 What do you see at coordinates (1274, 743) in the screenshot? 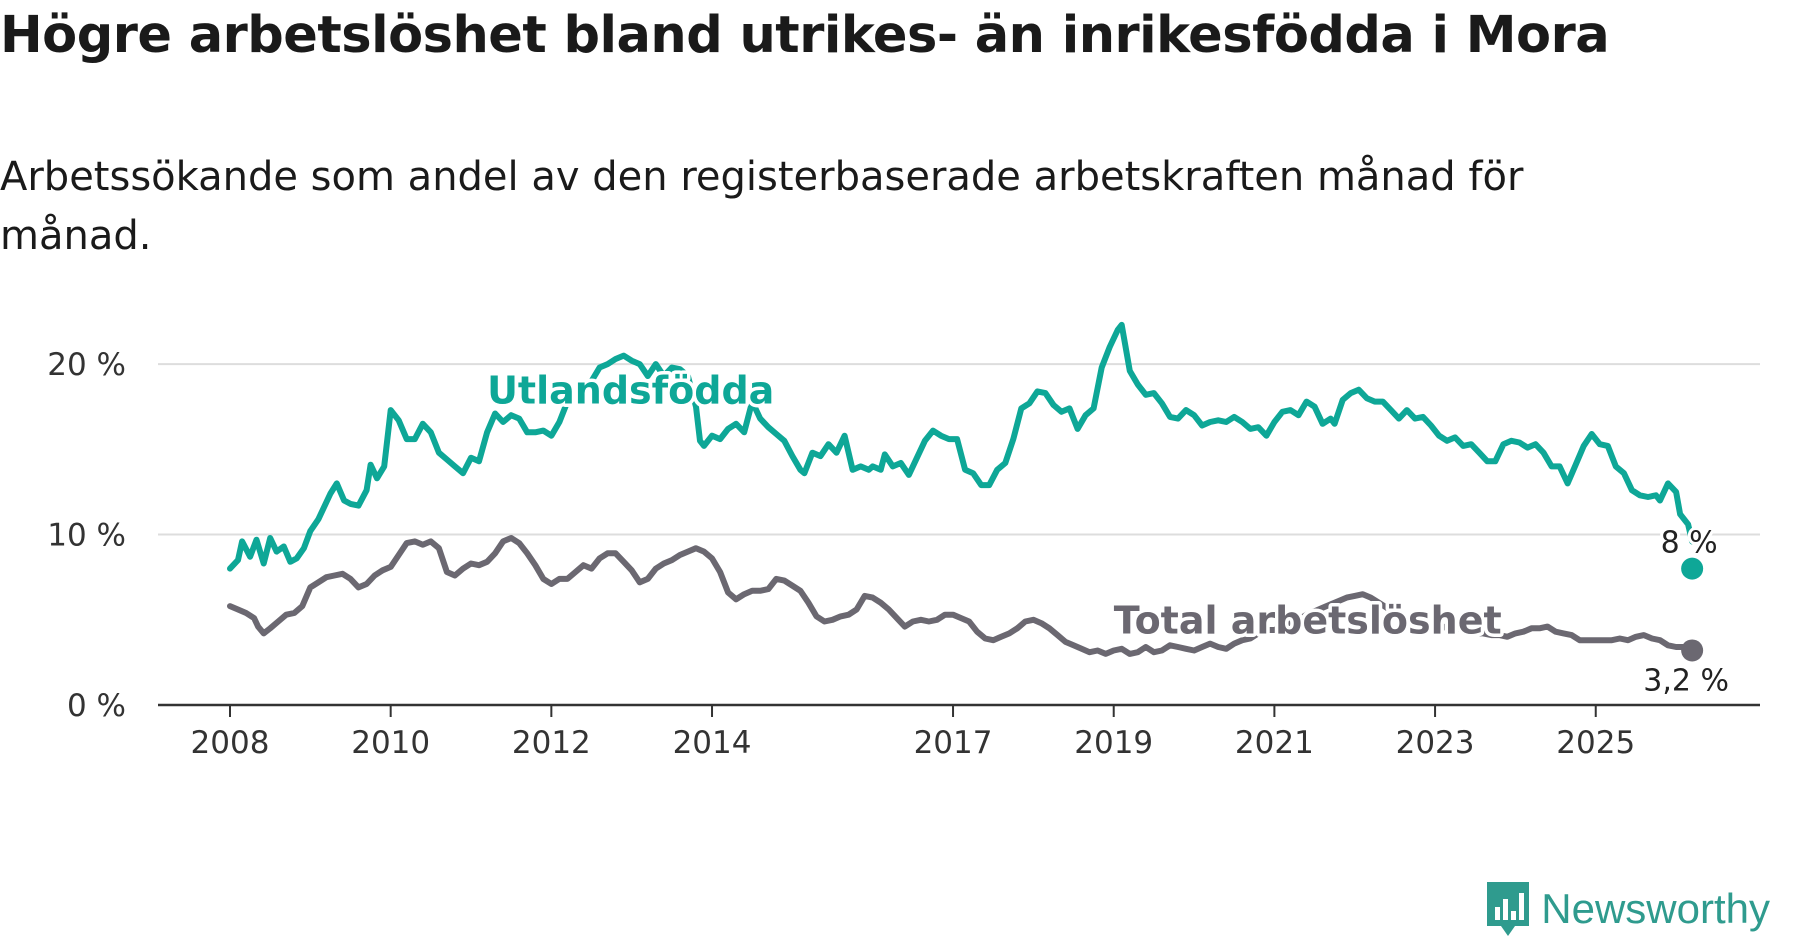
I see `x-tick-label-2021: 2021` at bounding box center [1274, 743].